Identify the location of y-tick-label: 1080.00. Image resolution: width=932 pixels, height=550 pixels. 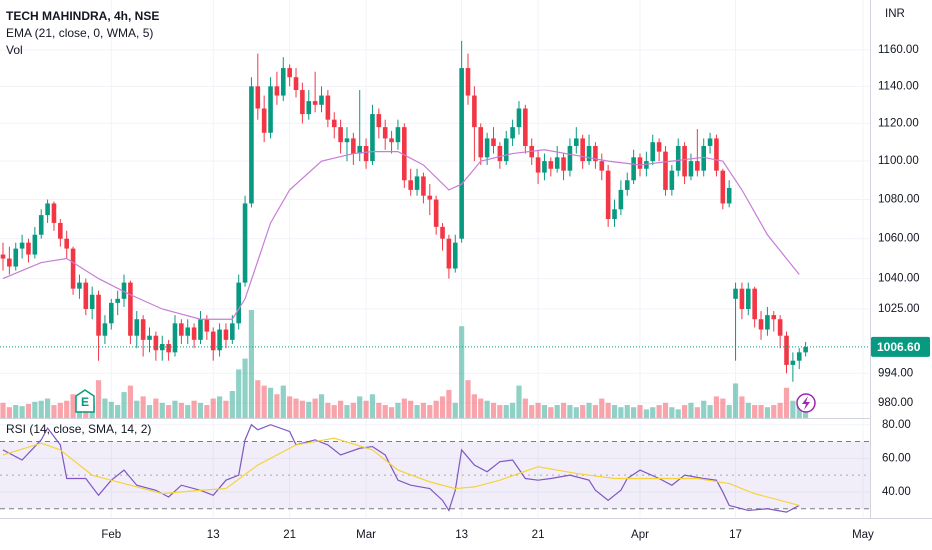
(899, 200).